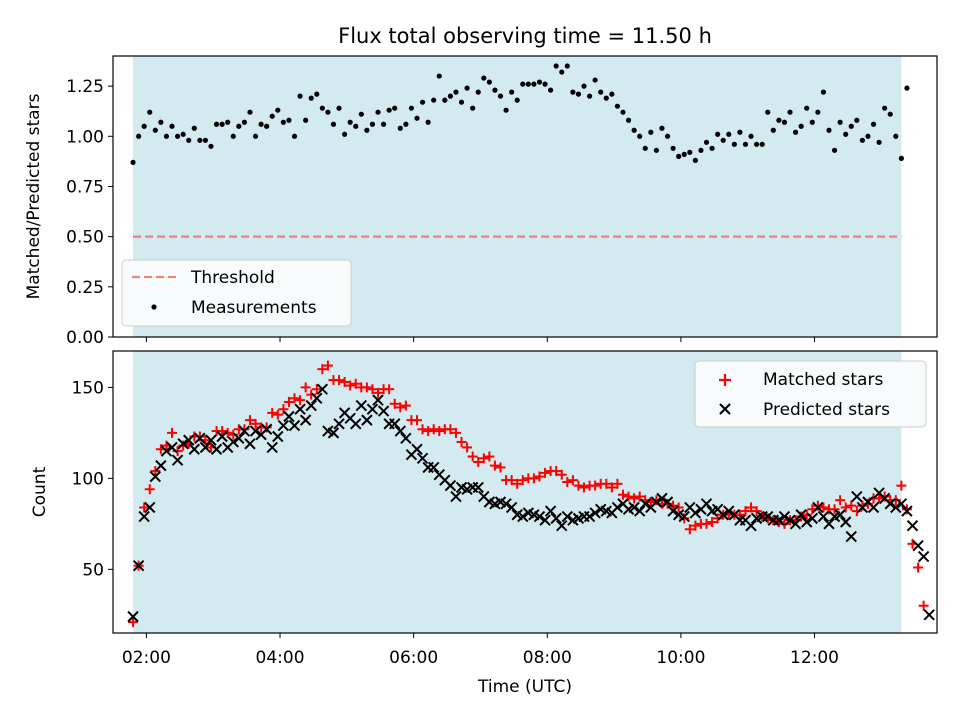 Image resolution: width=960 pixels, height=720 pixels. What do you see at coordinates (413, 658) in the screenshot?
I see `x-tick-label: 06:00` at bounding box center [413, 658].